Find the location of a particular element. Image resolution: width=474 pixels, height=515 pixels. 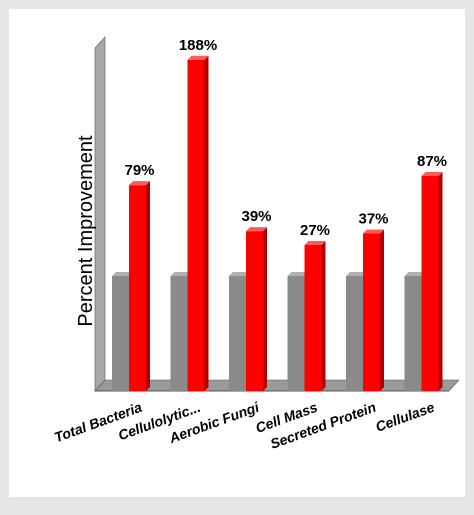

improved-bar-4-top is located at coordinates (373, 231).